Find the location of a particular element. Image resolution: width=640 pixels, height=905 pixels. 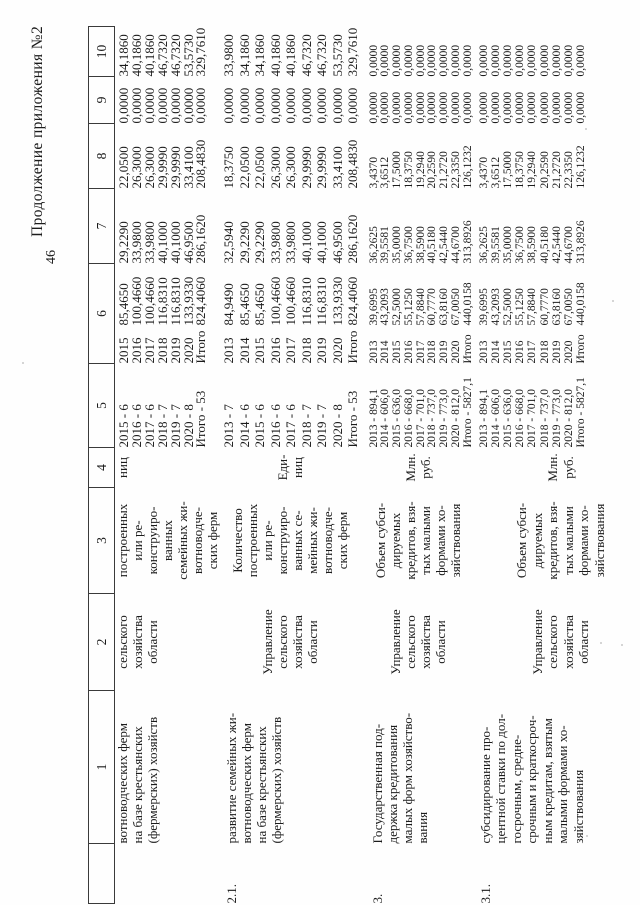

appendix-header-title: Продолжение приложения №2 is located at coordinates (37, 131).